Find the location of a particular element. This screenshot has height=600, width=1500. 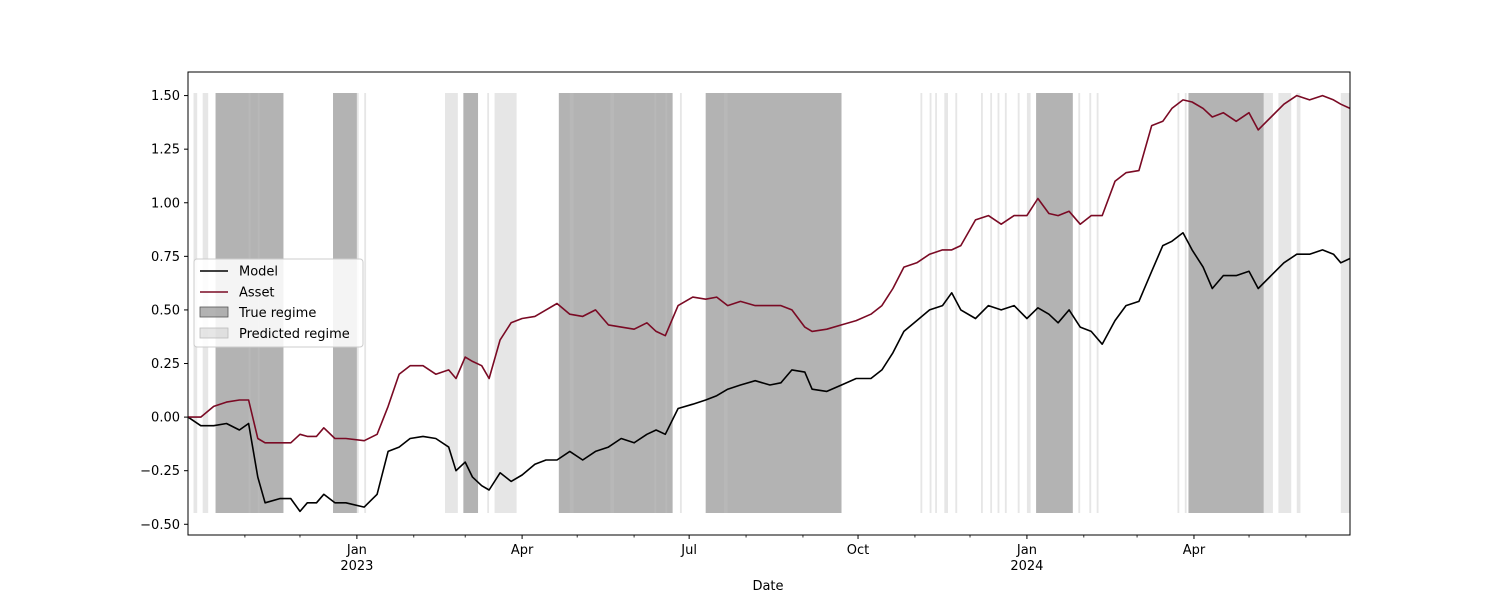

legend-label-asset: Asset is located at coordinates (257, 293).